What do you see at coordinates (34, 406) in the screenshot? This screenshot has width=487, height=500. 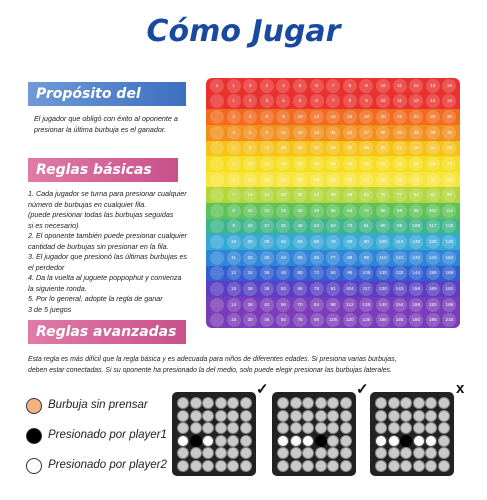 I see `unpressed-bubble-icon` at bounding box center [34, 406].